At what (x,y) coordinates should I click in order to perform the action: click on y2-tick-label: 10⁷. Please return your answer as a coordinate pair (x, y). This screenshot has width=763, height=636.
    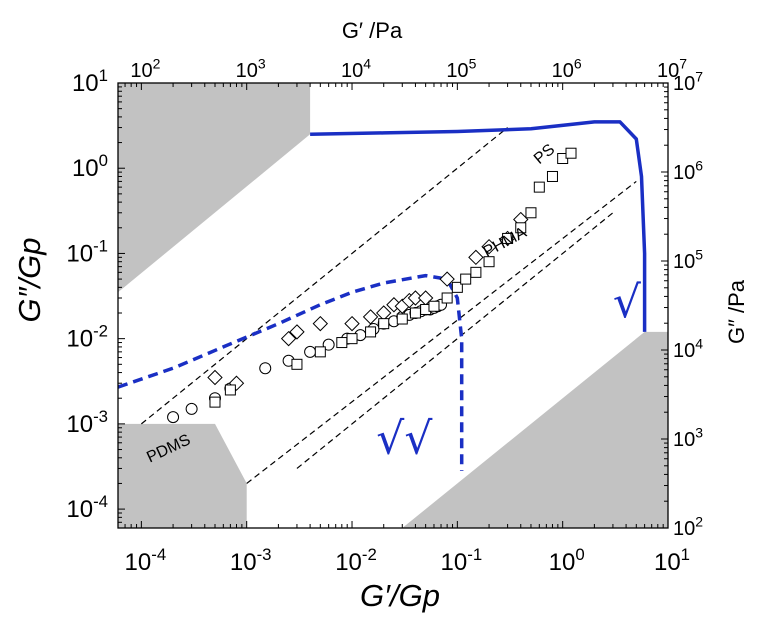
    Looking at the image, I should click on (688, 82).